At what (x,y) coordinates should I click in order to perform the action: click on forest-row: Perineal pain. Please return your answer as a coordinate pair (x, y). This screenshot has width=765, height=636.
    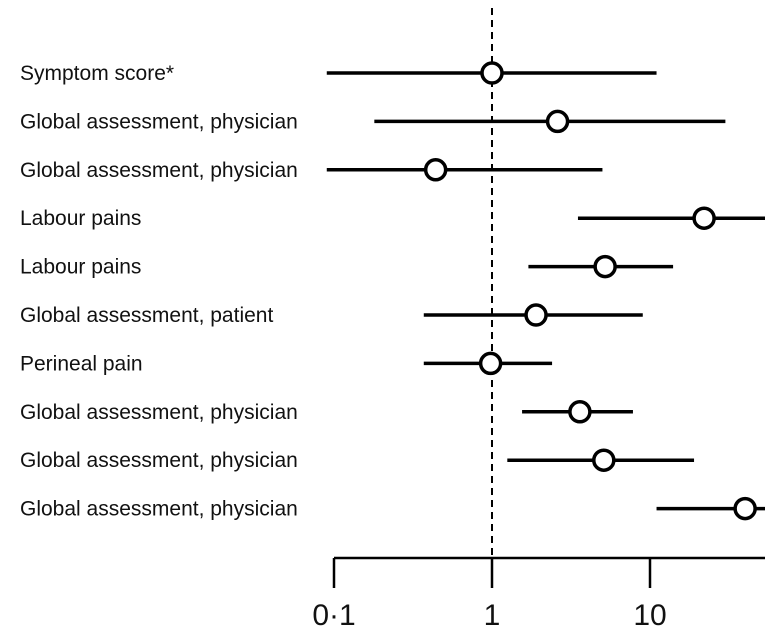
    Looking at the image, I should click on (286, 363).